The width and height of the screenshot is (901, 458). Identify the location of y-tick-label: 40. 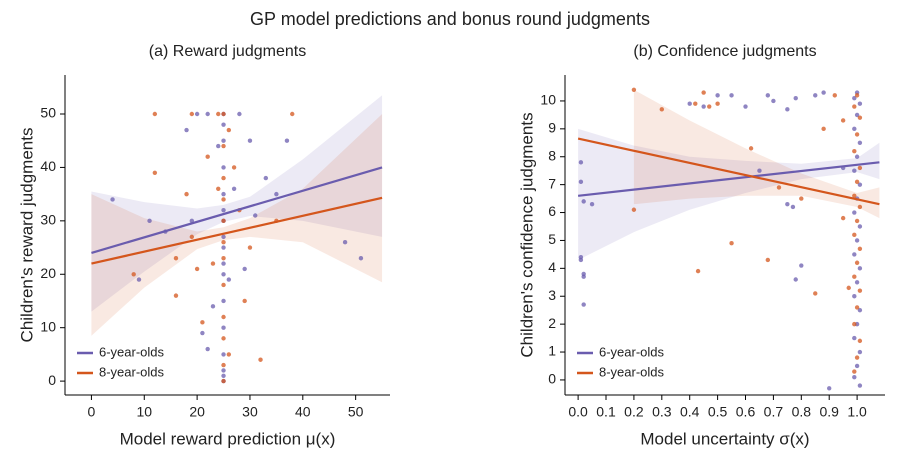
(48, 166).